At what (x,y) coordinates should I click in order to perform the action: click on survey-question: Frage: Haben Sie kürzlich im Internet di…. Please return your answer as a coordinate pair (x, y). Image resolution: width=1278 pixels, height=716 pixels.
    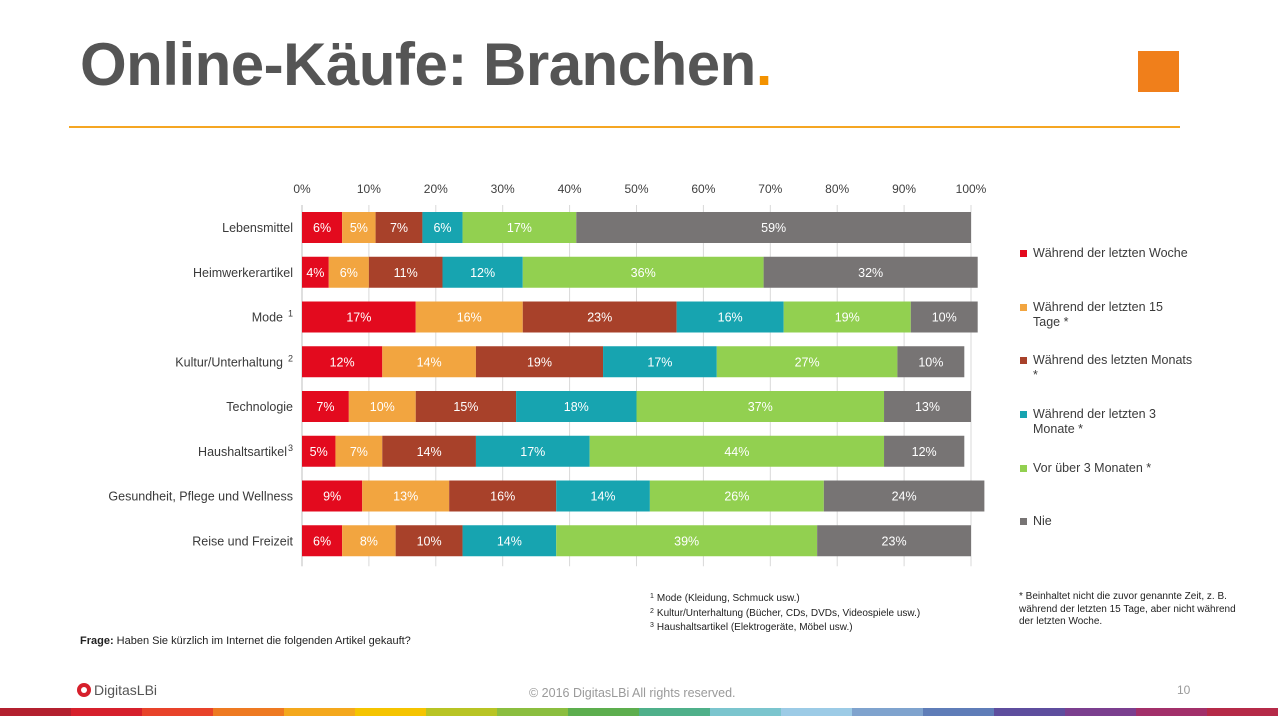
    Looking at the image, I should click on (245, 641).